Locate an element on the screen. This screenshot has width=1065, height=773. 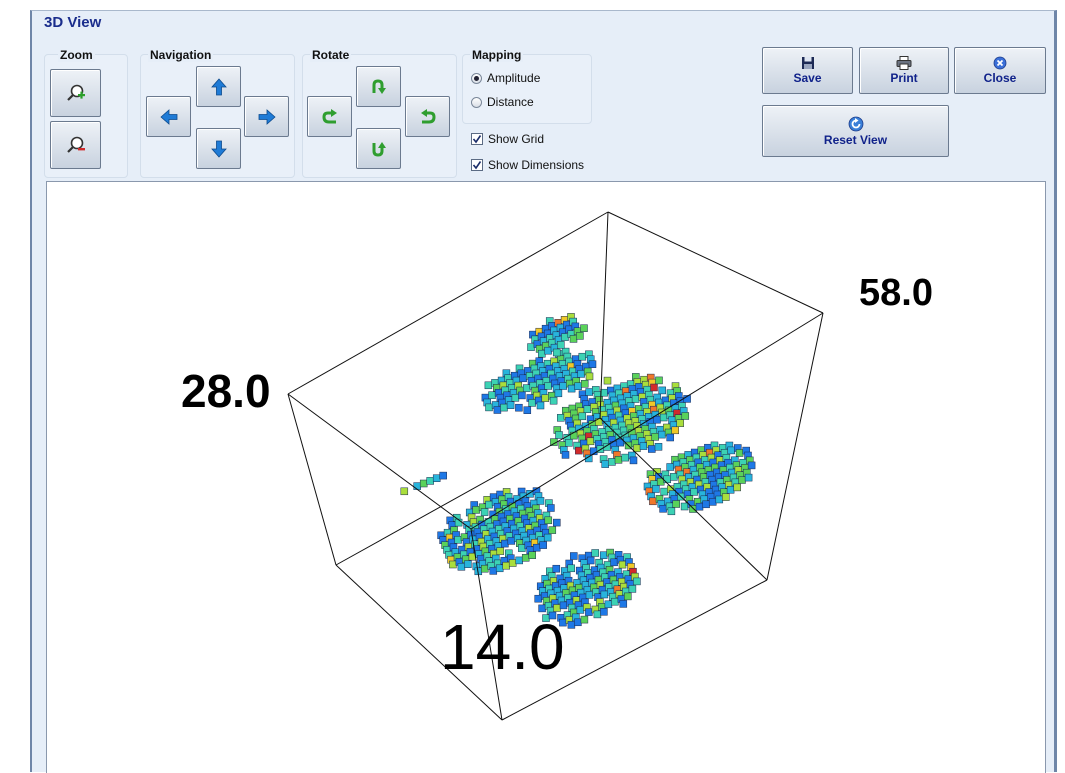
print-button: Print is located at coordinates (904, 70).